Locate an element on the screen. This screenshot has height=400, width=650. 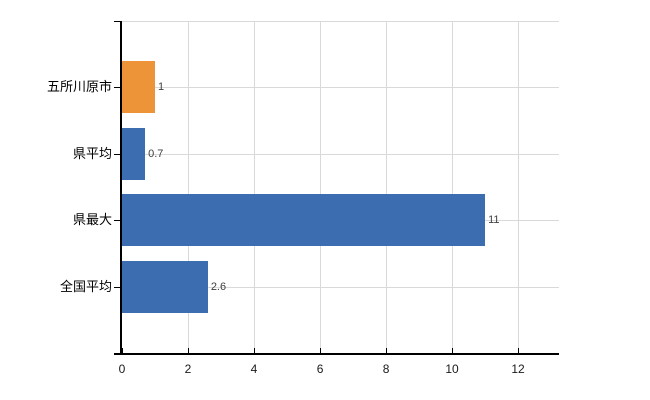
bar-highlight is located at coordinates (138, 87).